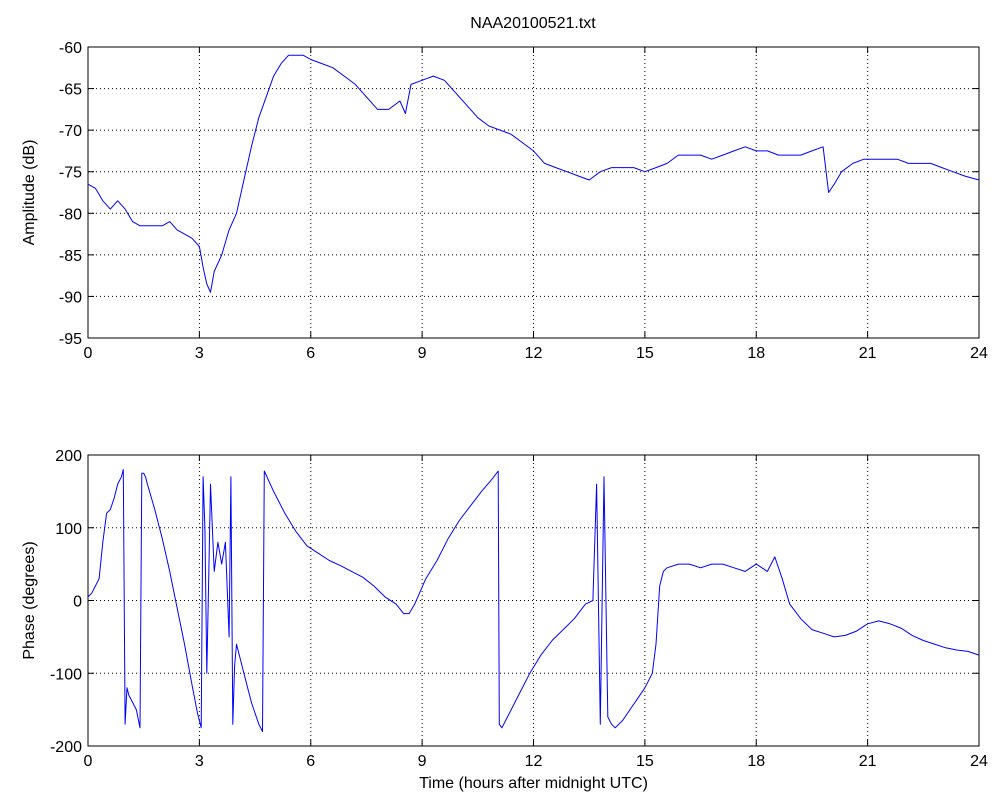 This screenshot has width=998, height=806. What do you see at coordinates (68, 456) in the screenshot?
I see `phase-y-tick-label: 200` at bounding box center [68, 456].